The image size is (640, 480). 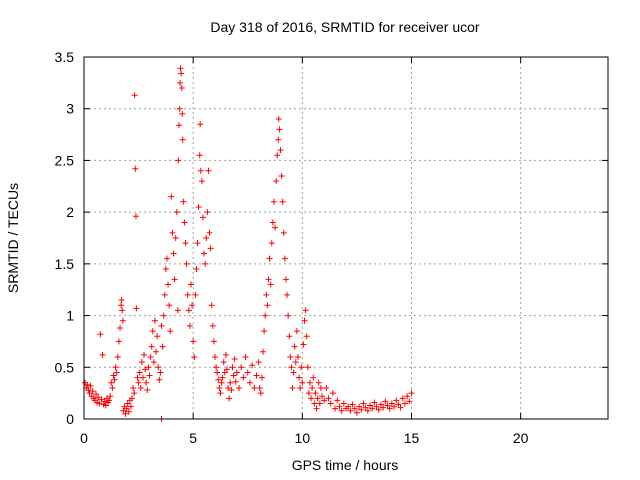 What do you see at coordinates (70, 419) in the screenshot?
I see `y-tick-label: 0` at bounding box center [70, 419].